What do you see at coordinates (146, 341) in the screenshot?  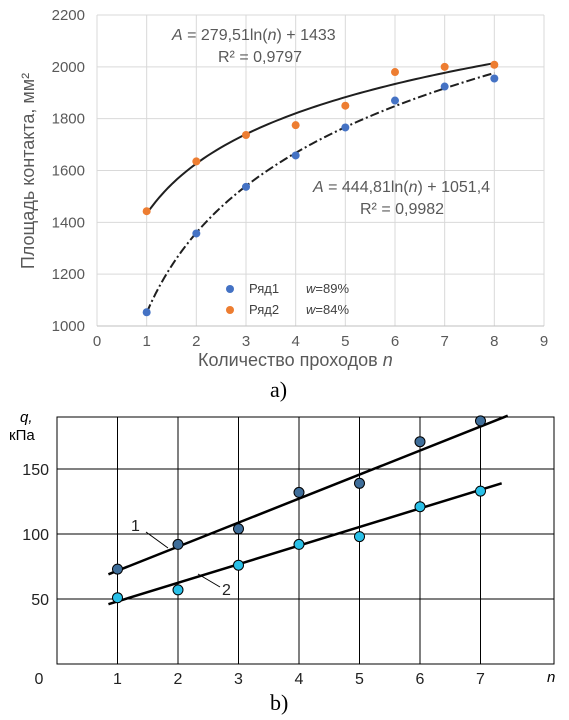 I see `chart-a-x-tick-label: 1` at bounding box center [146, 341].